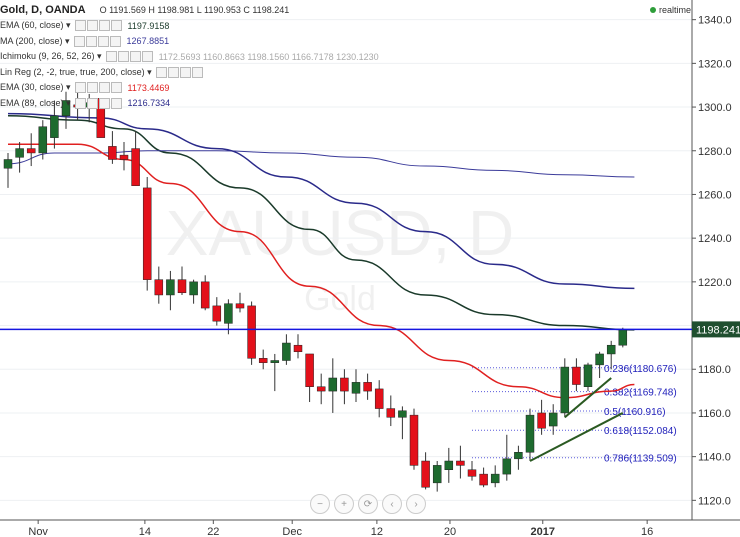  Describe the element at coordinates (640, 369) in the screenshot. I see `fib-level-label: 0.236(1180.676)` at that location.